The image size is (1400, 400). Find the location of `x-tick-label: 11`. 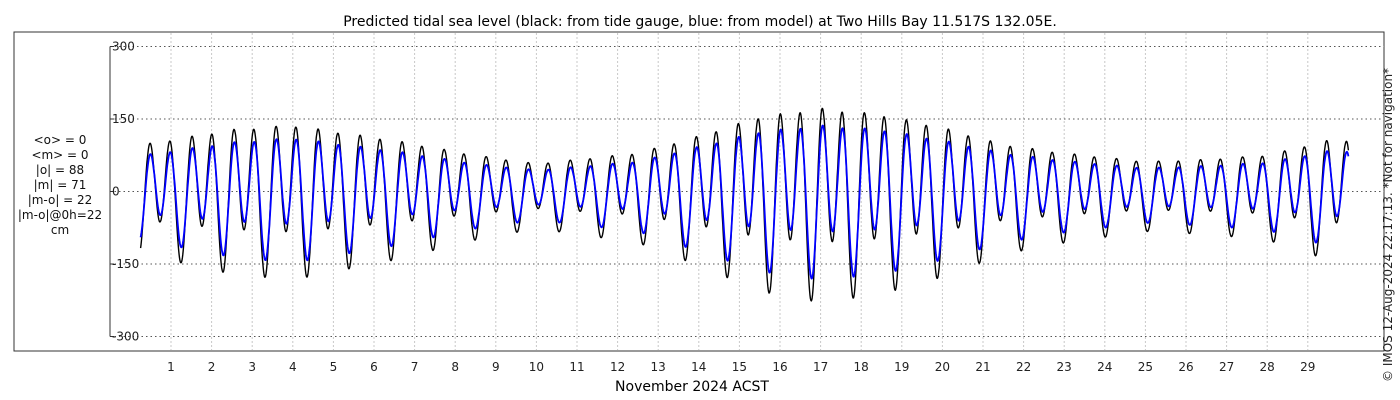

x-tick-label: 11 is located at coordinates (576, 367).